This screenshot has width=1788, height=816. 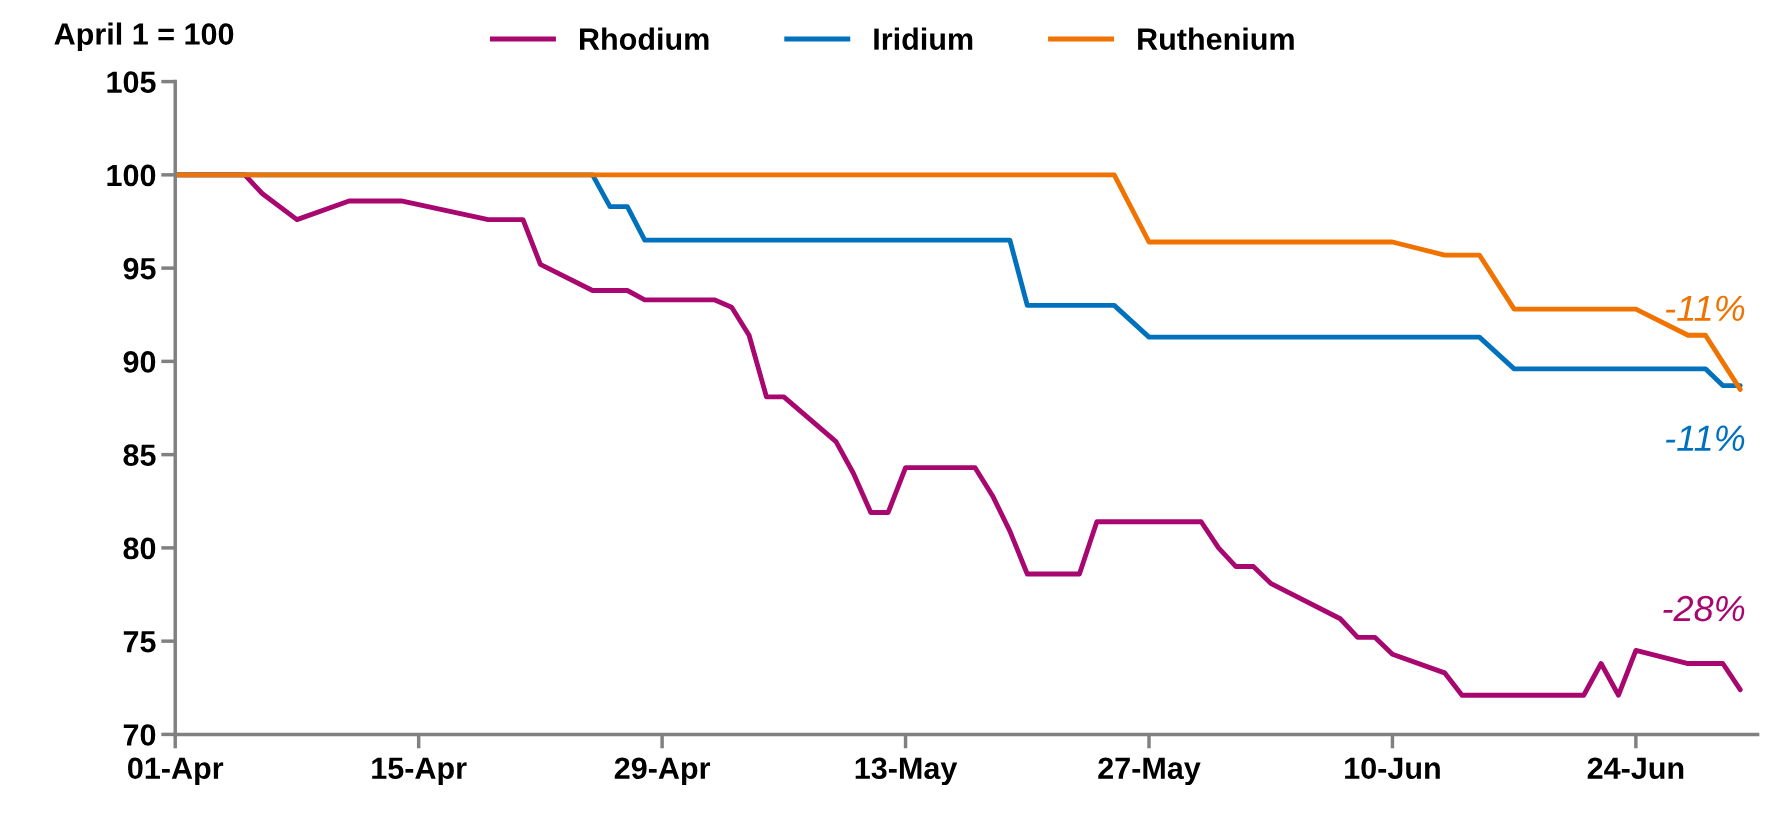 I want to click on x-tick-label: 15-Apr, so click(x=419, y=771).